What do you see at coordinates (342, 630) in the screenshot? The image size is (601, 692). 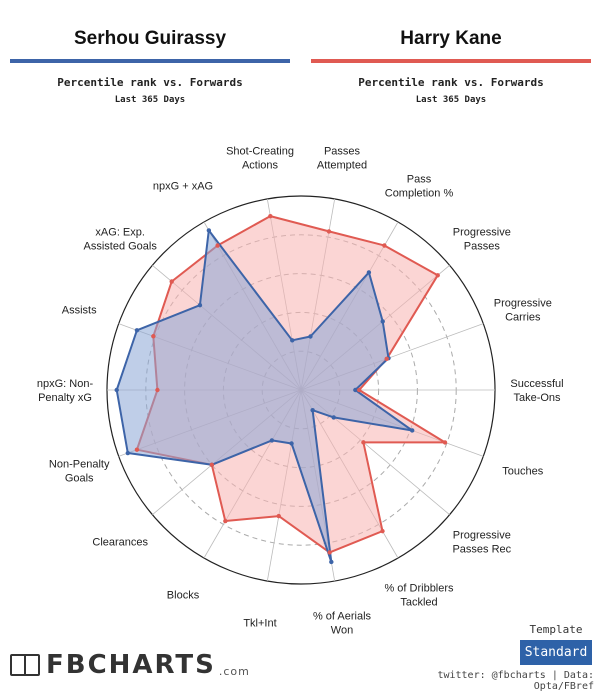 I see `axis-label-line: Won` at bounding box center [342, 630].